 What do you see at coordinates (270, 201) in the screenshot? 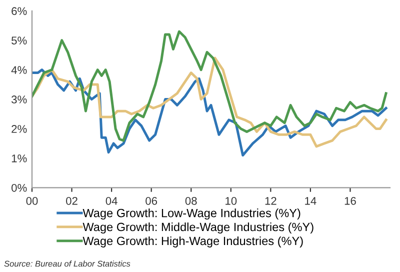
I see `x-tick-label: 12` at bounding box center [270, 201].